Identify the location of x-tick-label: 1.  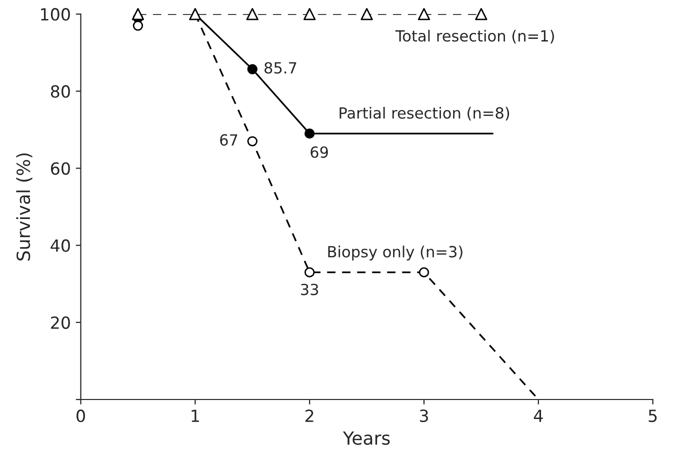
(195, 416).